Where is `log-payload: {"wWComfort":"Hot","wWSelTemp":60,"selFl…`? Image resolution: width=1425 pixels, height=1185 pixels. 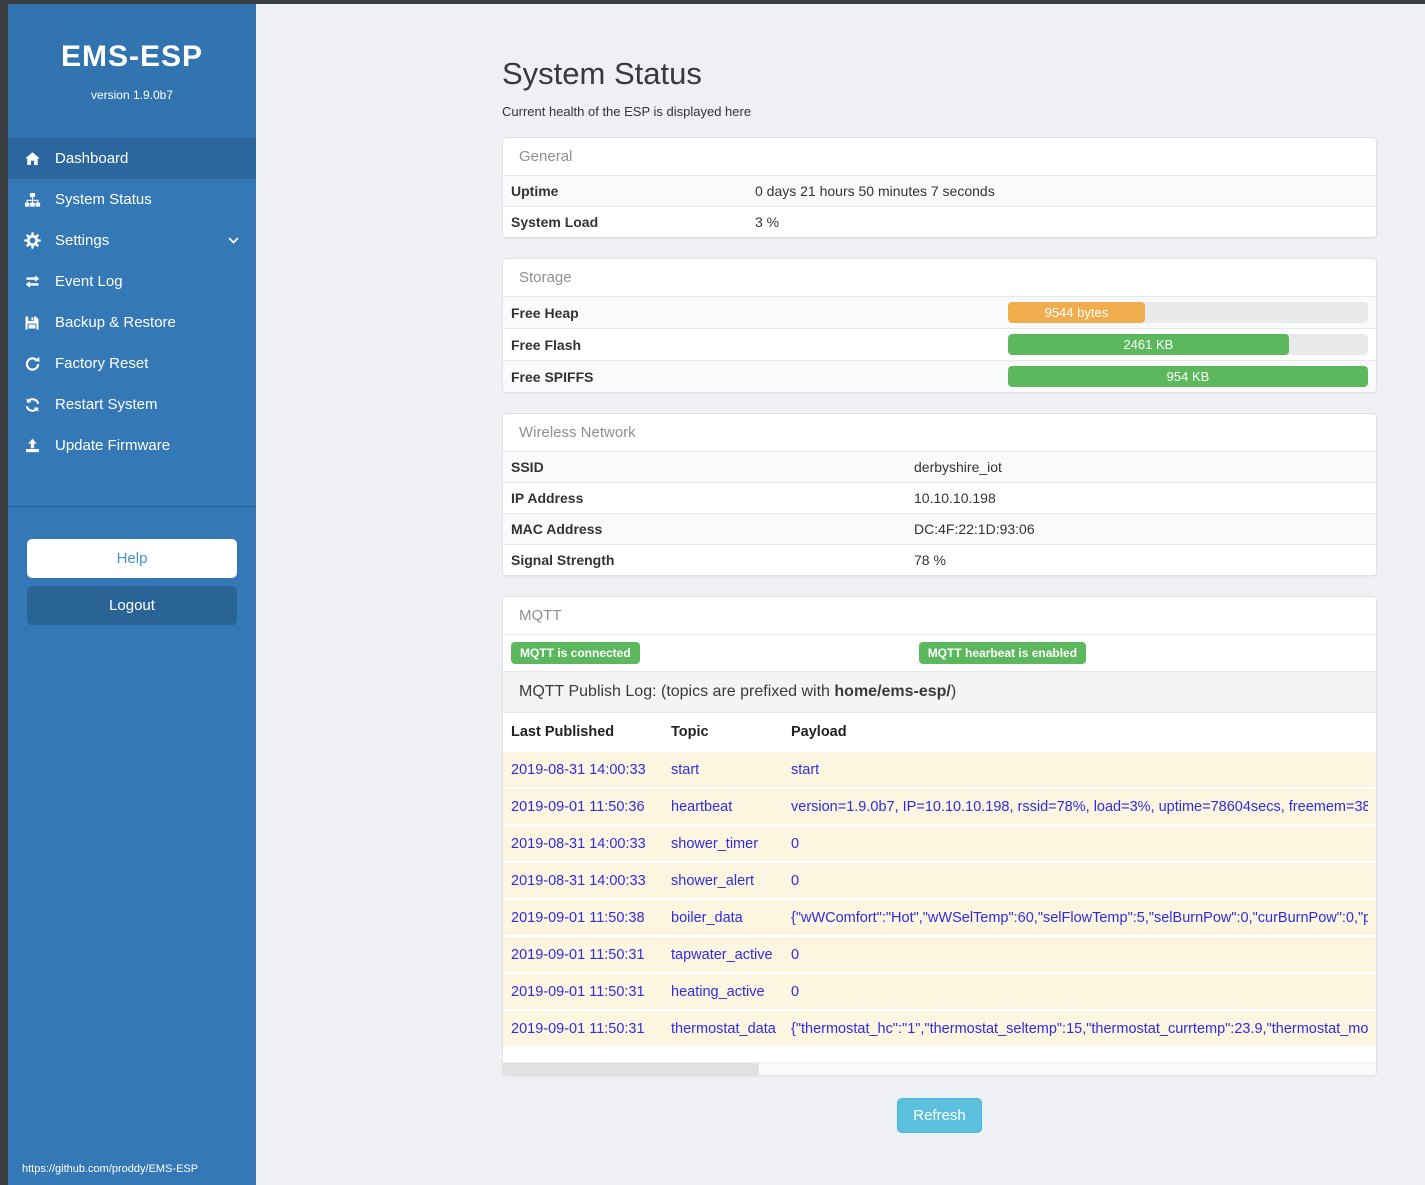 log-payload: {"wWComfort":"Hot","wWSelTemp":60,"selFl… is located at coordinates (1079, 917).